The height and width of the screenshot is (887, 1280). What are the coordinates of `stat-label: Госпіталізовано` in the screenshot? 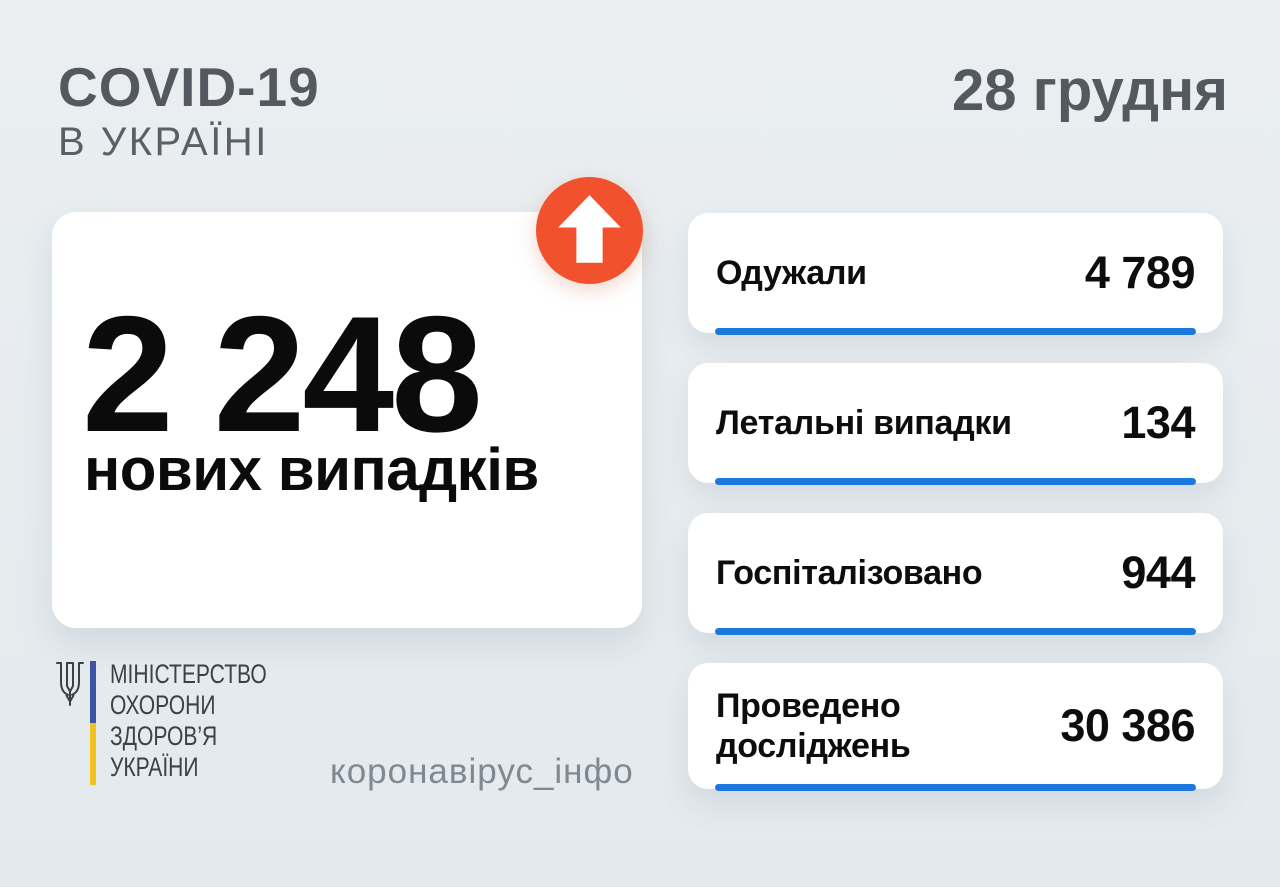 It's located at (849, 572).